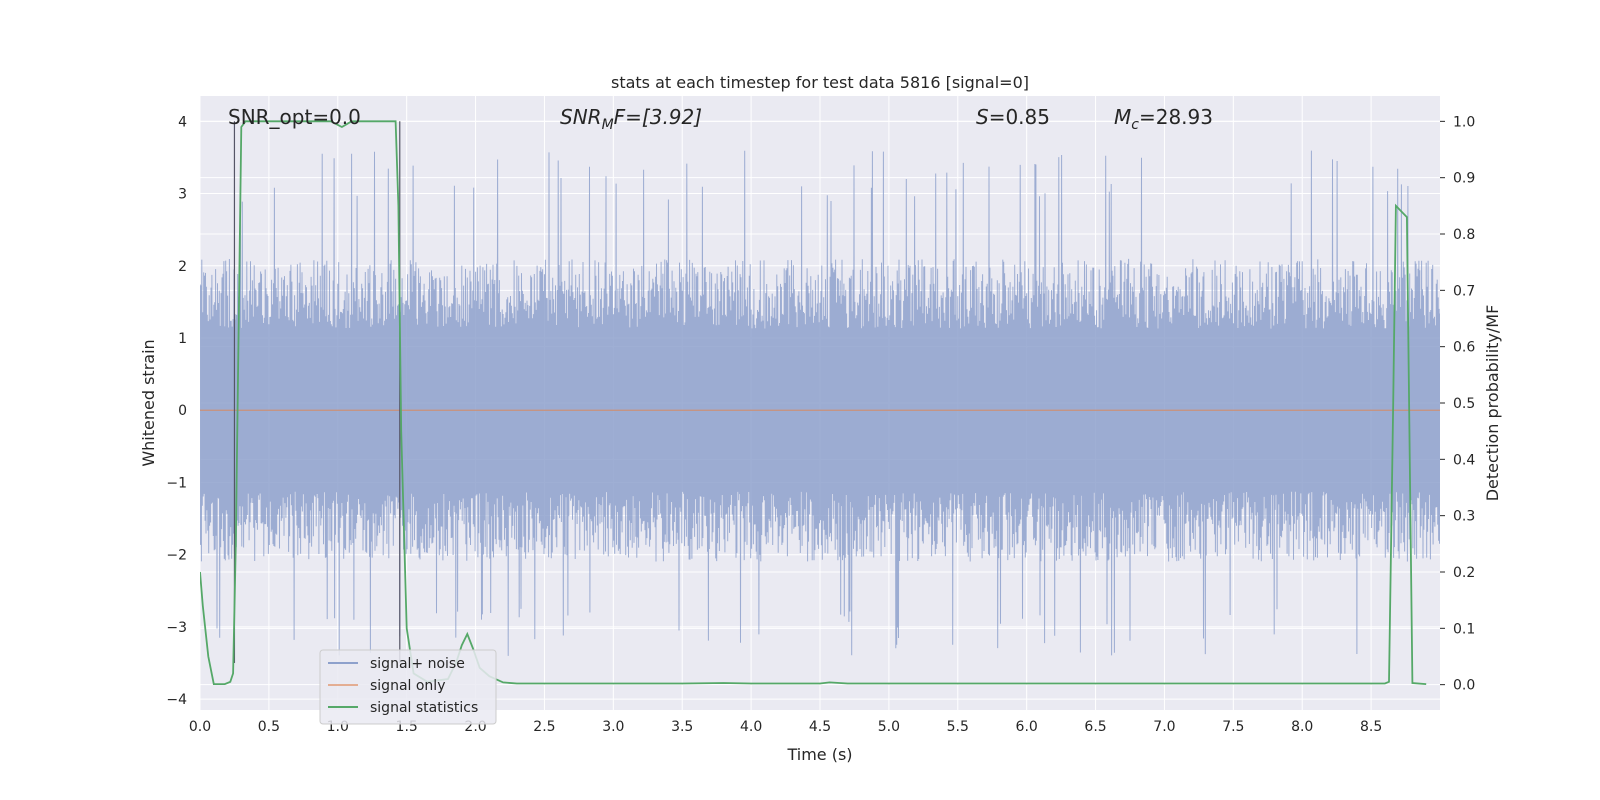 The width and height of the screenshot is (1600, 800). Describe the element at coordinates (631, 119) in the screenshot. I see `annotation-snr-mf: SNRMF=[3.92]` at that location.